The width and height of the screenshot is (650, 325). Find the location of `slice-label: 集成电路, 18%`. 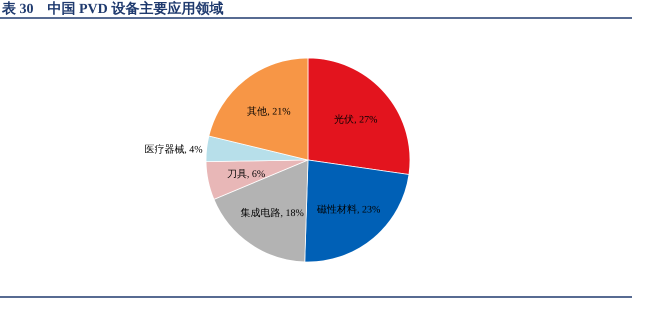

slice-label: 集成电路, 18% is located at coordinates (272, 213).